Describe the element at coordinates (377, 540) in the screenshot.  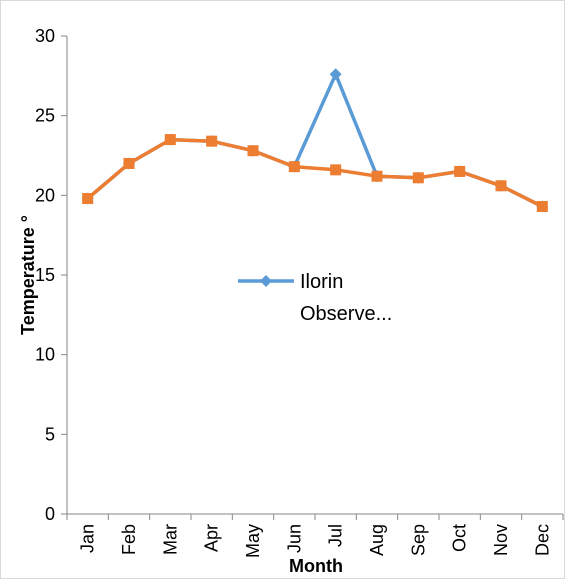
I see `x-tick-label: Aug` at that location.